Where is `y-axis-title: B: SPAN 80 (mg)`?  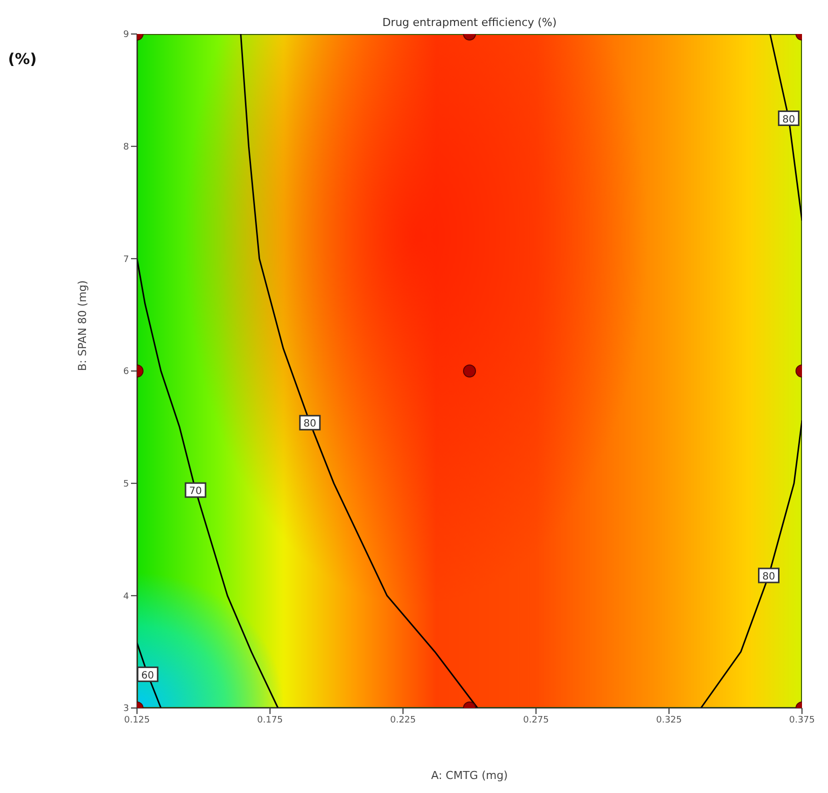
y-axis-title: B: SPAN 80 (mg) is located at coordinates (82, 325).